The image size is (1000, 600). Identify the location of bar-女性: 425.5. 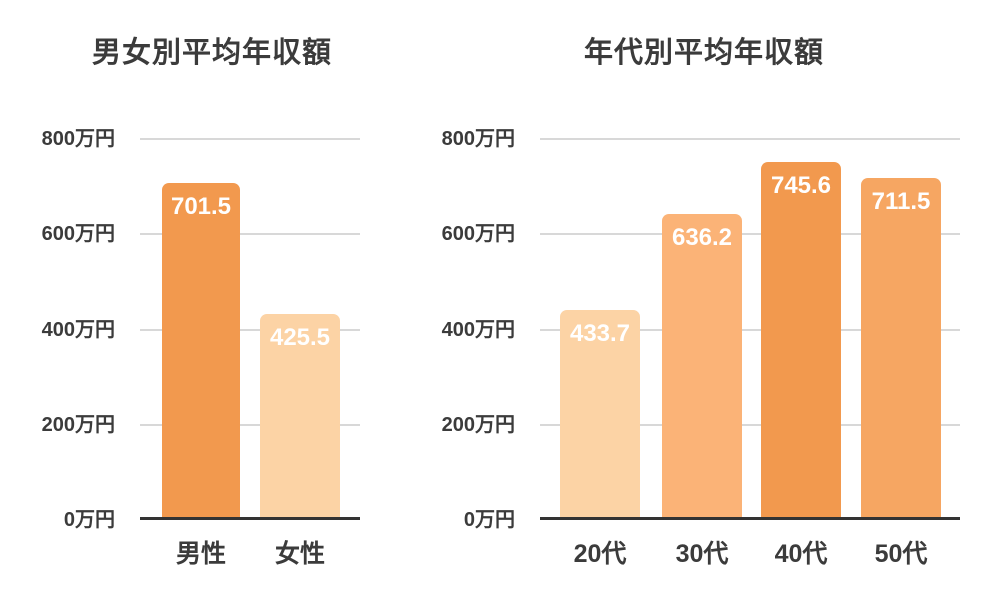
(300, 415).